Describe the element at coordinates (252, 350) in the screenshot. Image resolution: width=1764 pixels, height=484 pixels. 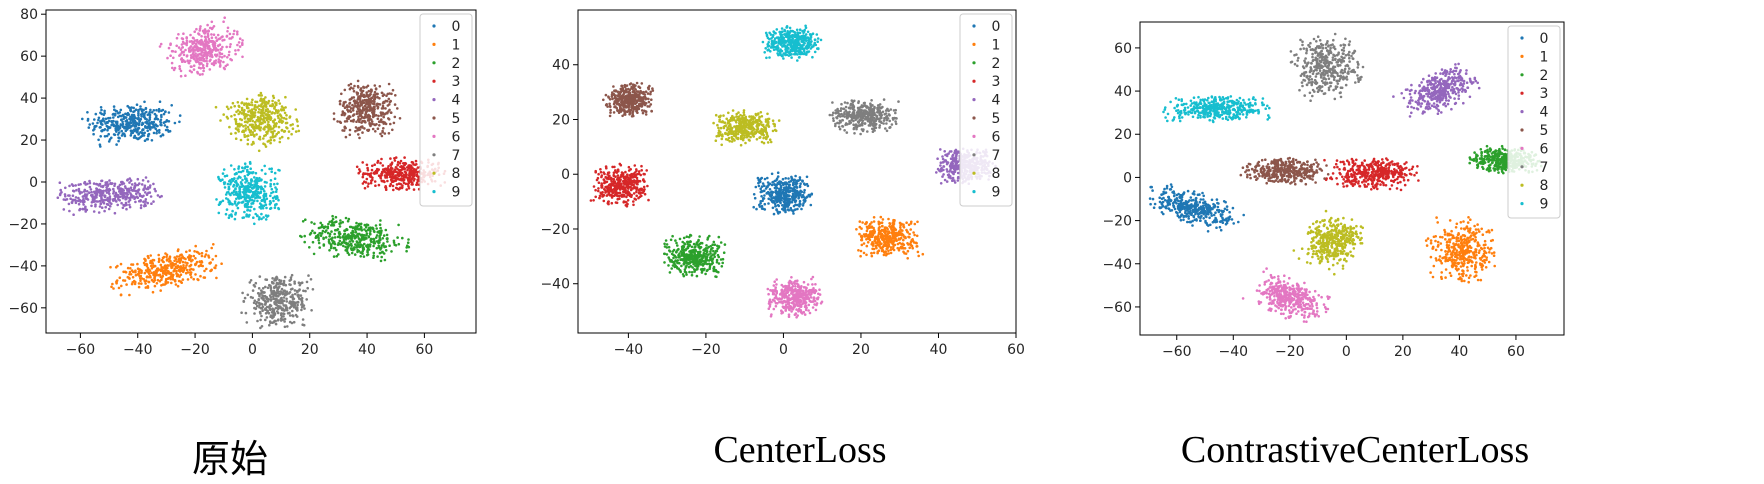
I see `x-tick-label: 0` at that location.